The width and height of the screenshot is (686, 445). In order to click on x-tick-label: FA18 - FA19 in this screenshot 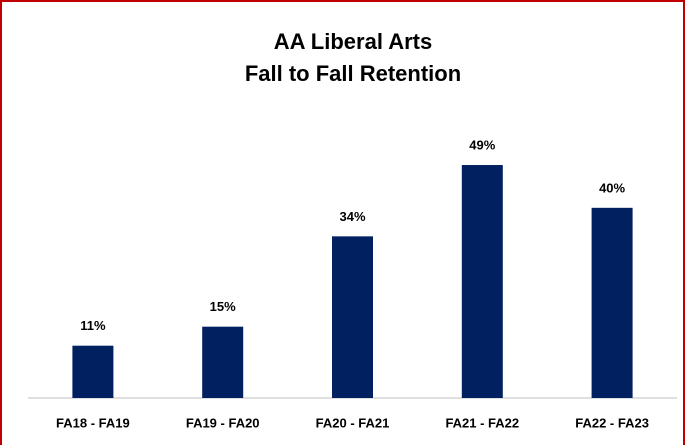, I will do `click(93, 422)`.